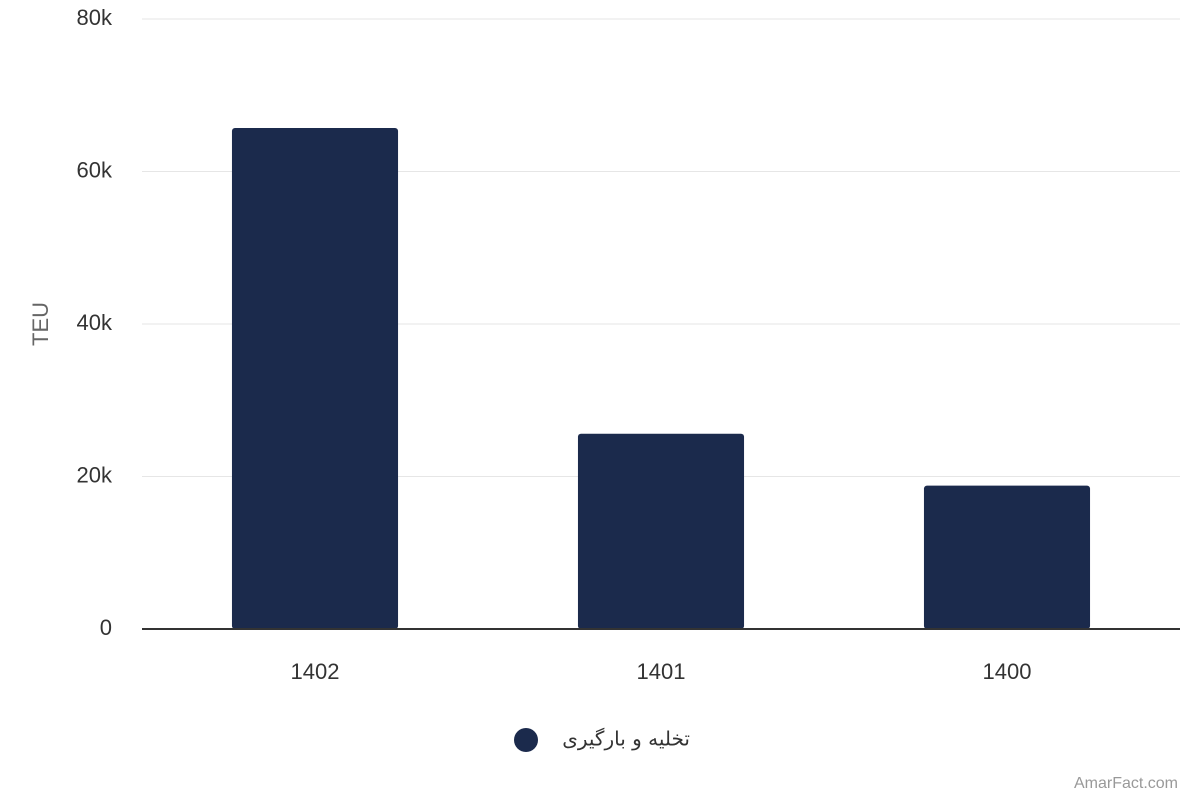 Image resolution: width=1200 pixels, height=800 pixels. Describe the element at coordinates (526, 740) in the screenshot. I see `legend-marker` at that location.